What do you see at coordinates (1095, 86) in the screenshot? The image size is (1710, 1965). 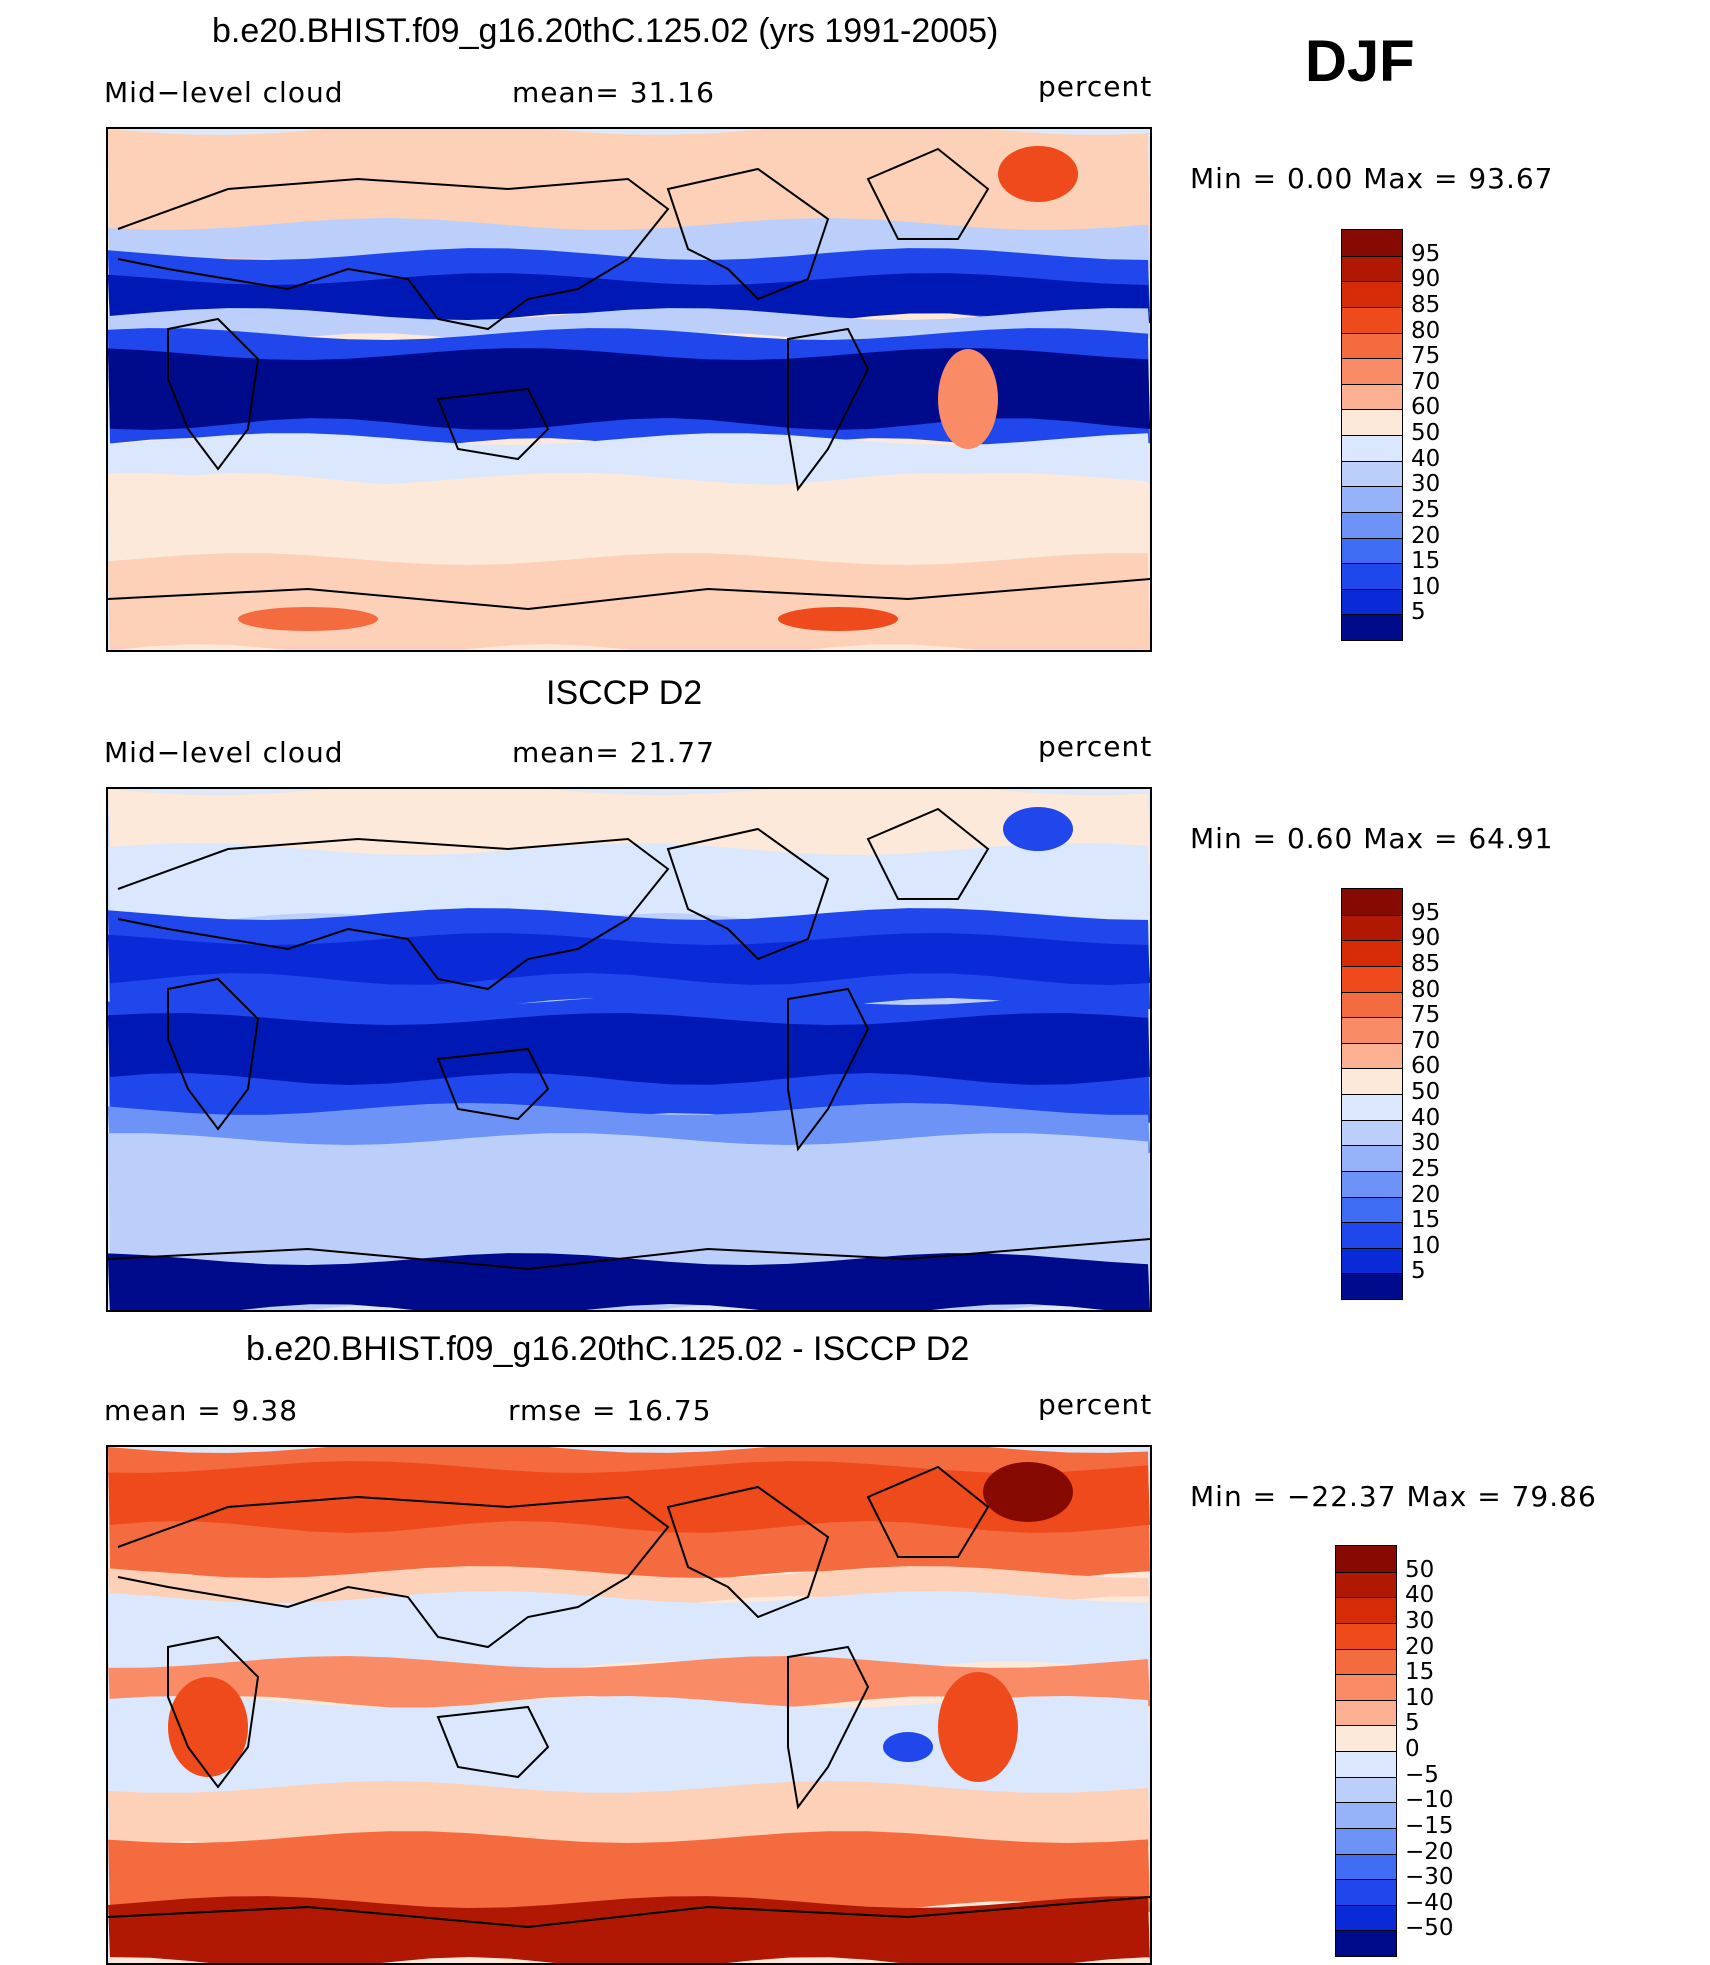 I see `panel-1-units-label: percent` at bounding box center [1095, 86].